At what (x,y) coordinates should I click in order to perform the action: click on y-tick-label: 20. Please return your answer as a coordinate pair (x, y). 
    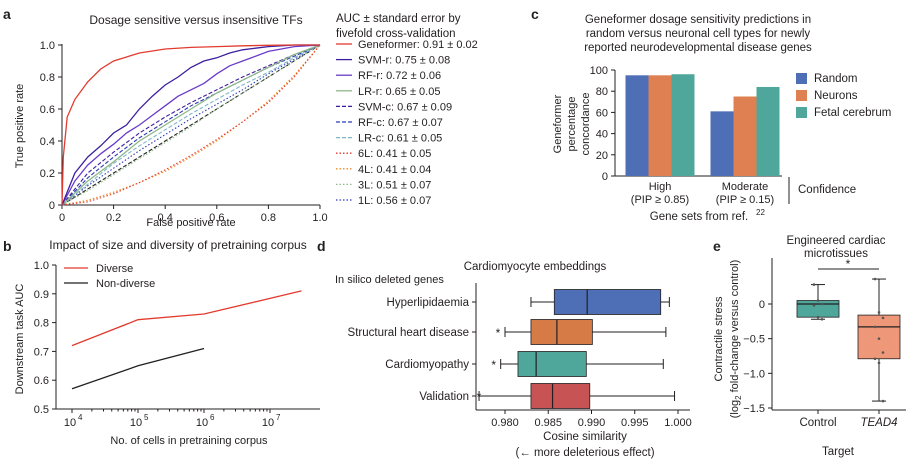
    Looking at the image, I should click on (602, 156).